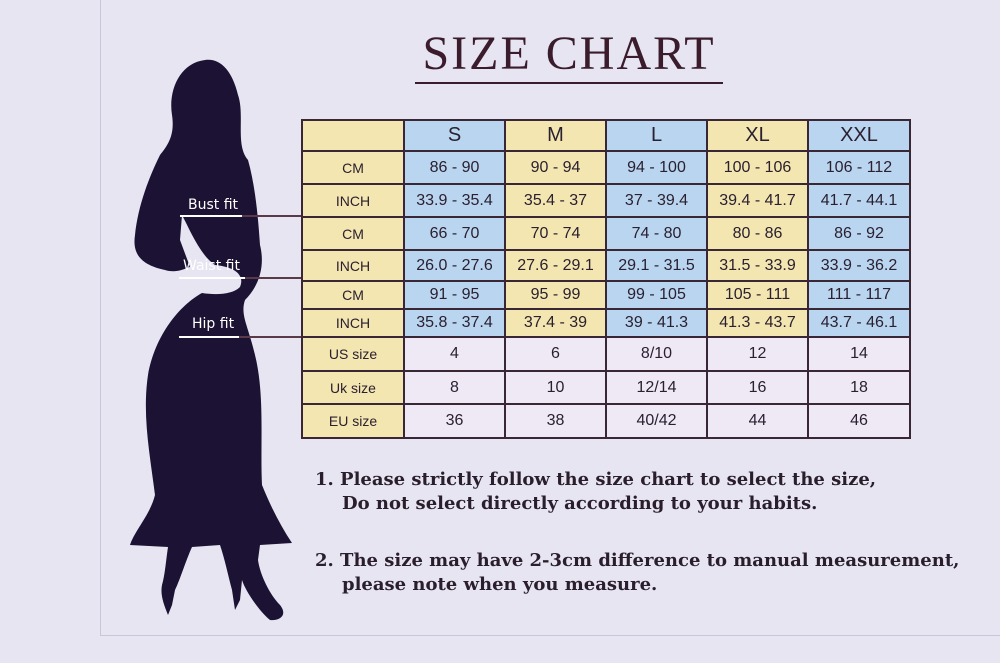  I want to click on table-header-row: S M L XL XXL, so click(606, 135).